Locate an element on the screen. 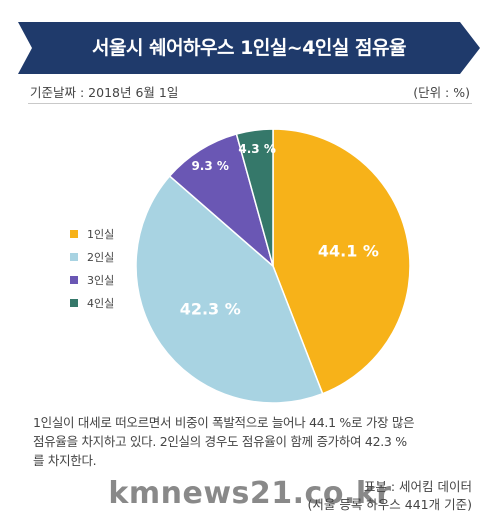  legend-item-4: 4인실 is located at coordinates (92, 302).